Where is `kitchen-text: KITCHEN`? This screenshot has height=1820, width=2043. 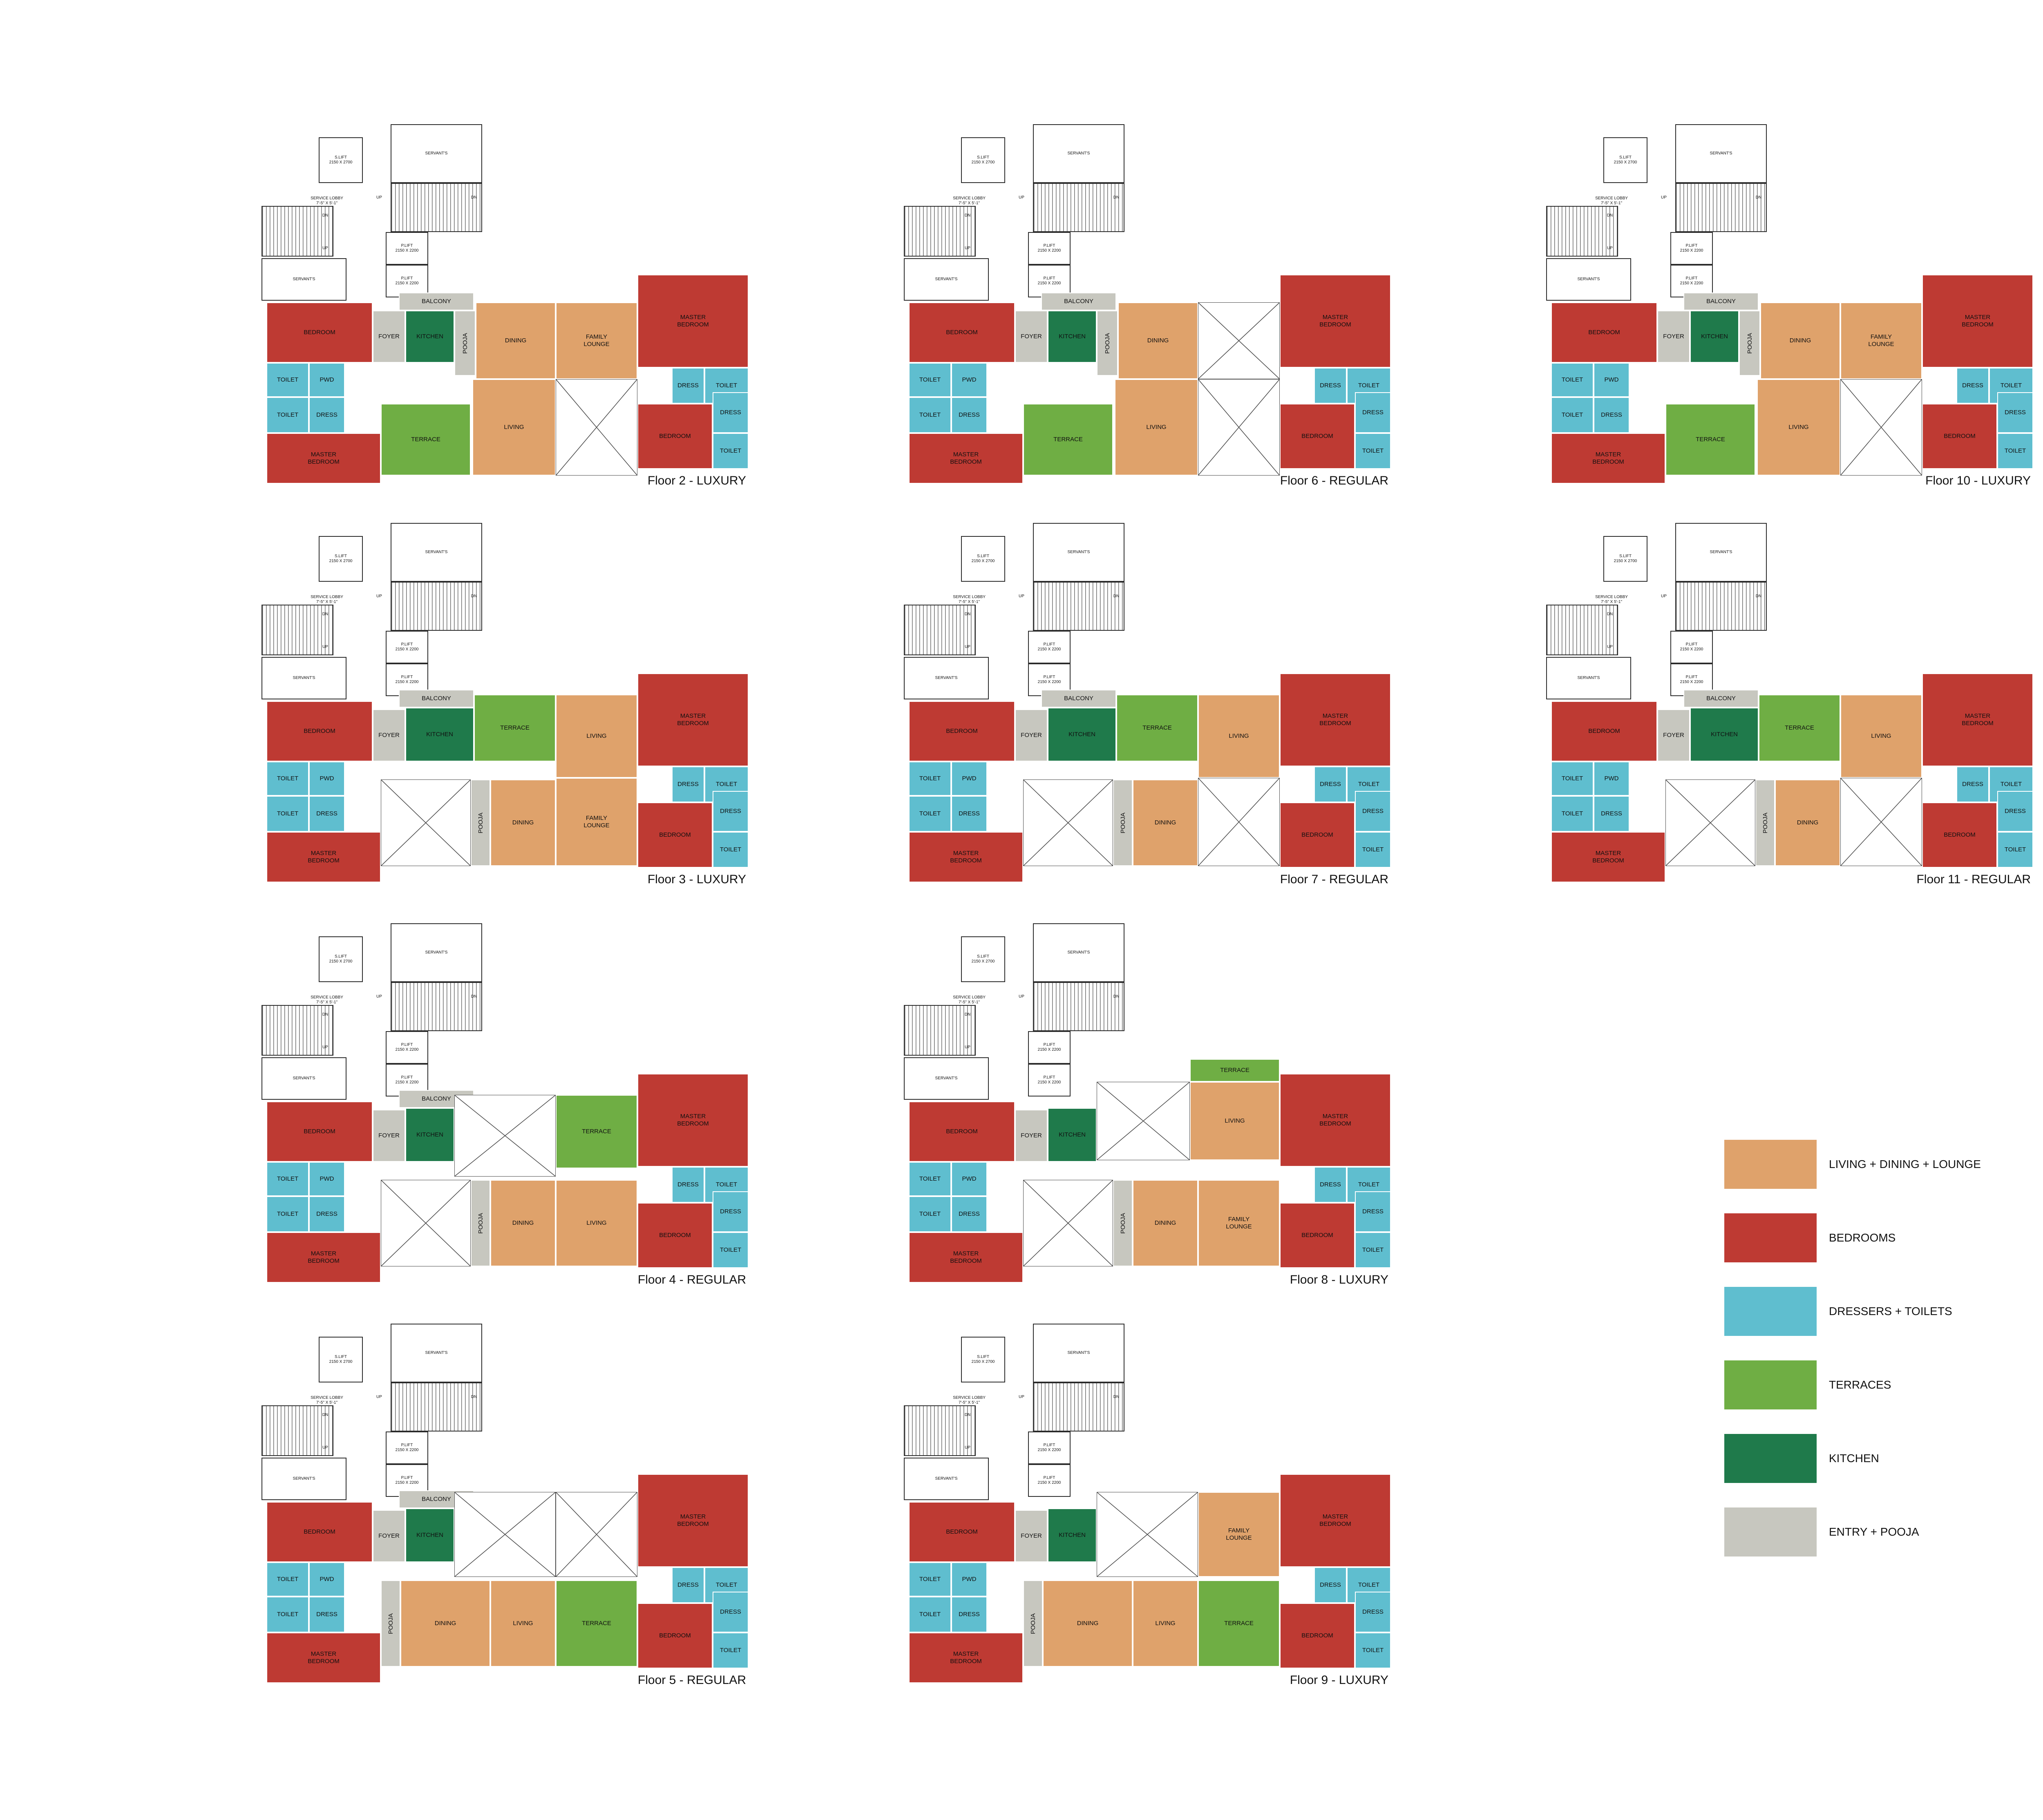 kitchen-text: KITCHEN is located at coordinates (1715, 336).